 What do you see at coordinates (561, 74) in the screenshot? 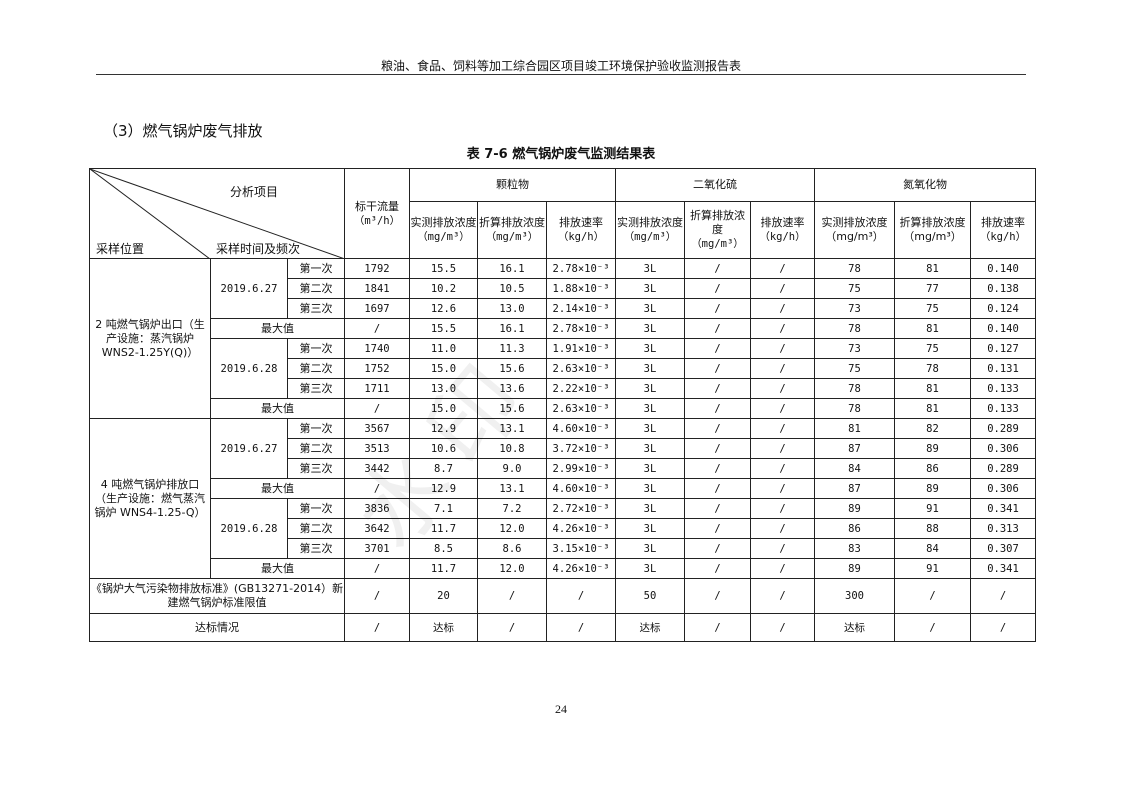
I see `header-rule` at bounding box center [561, 74].